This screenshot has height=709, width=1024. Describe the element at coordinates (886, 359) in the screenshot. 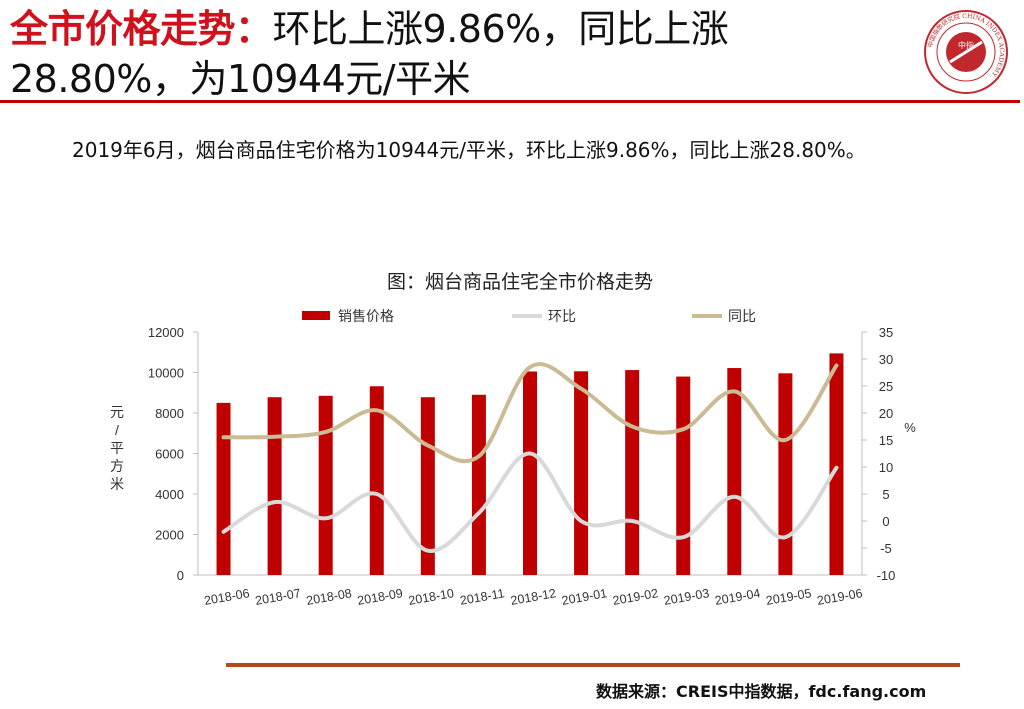

I see `y2-tick-label: 30` at that location.